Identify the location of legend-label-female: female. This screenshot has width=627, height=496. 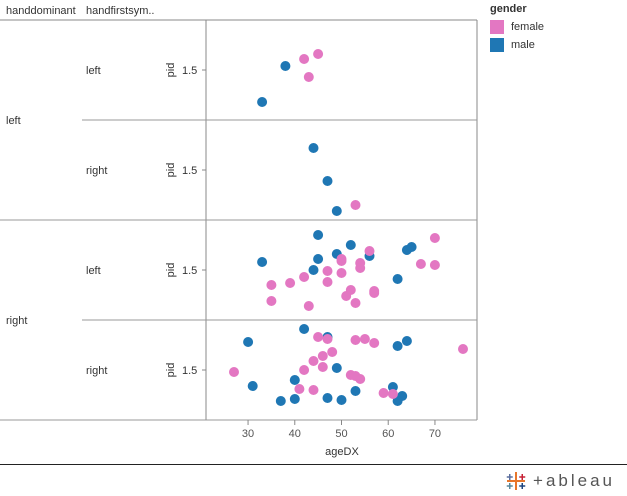
(528, 27).